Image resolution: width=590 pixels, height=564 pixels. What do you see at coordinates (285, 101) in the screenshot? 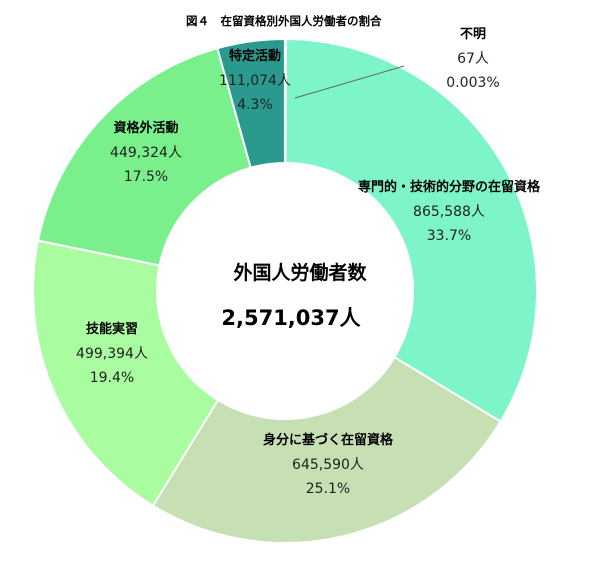
I see `slice-unknown` at bounding box center [285, 101].